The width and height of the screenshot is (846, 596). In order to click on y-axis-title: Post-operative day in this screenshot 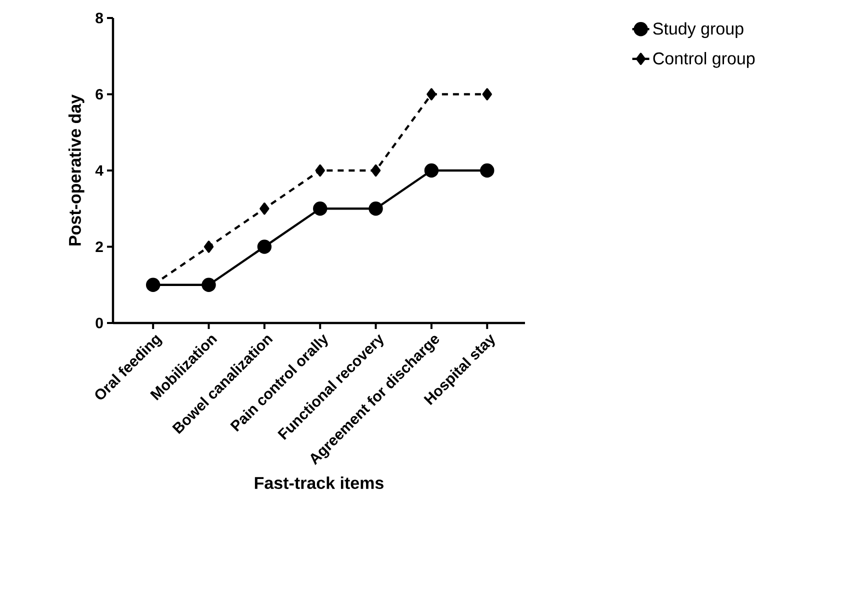, I will do `click(76, 170)`.